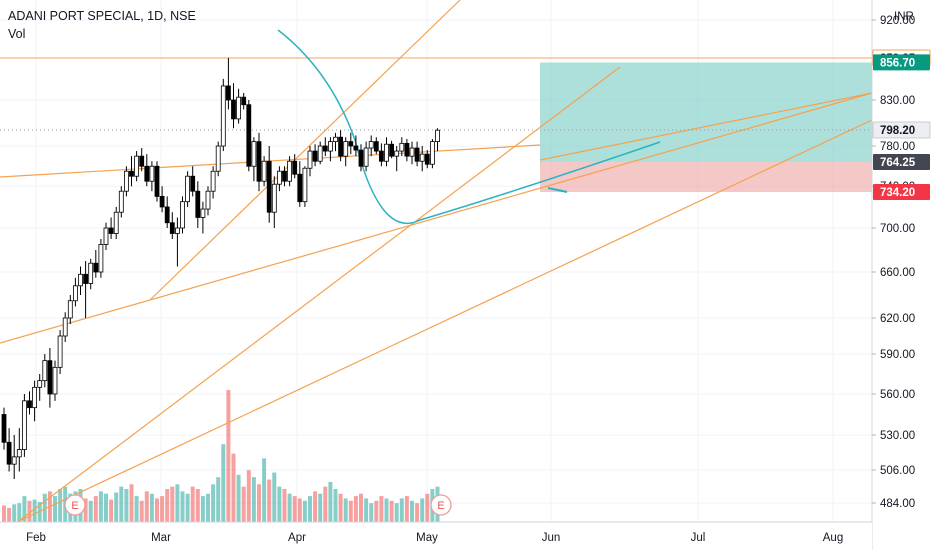  What do you see at coordinates (897, 131) in the screenshot?
I see `price-tag-label: 798.20` at bounding box center [897, 131].